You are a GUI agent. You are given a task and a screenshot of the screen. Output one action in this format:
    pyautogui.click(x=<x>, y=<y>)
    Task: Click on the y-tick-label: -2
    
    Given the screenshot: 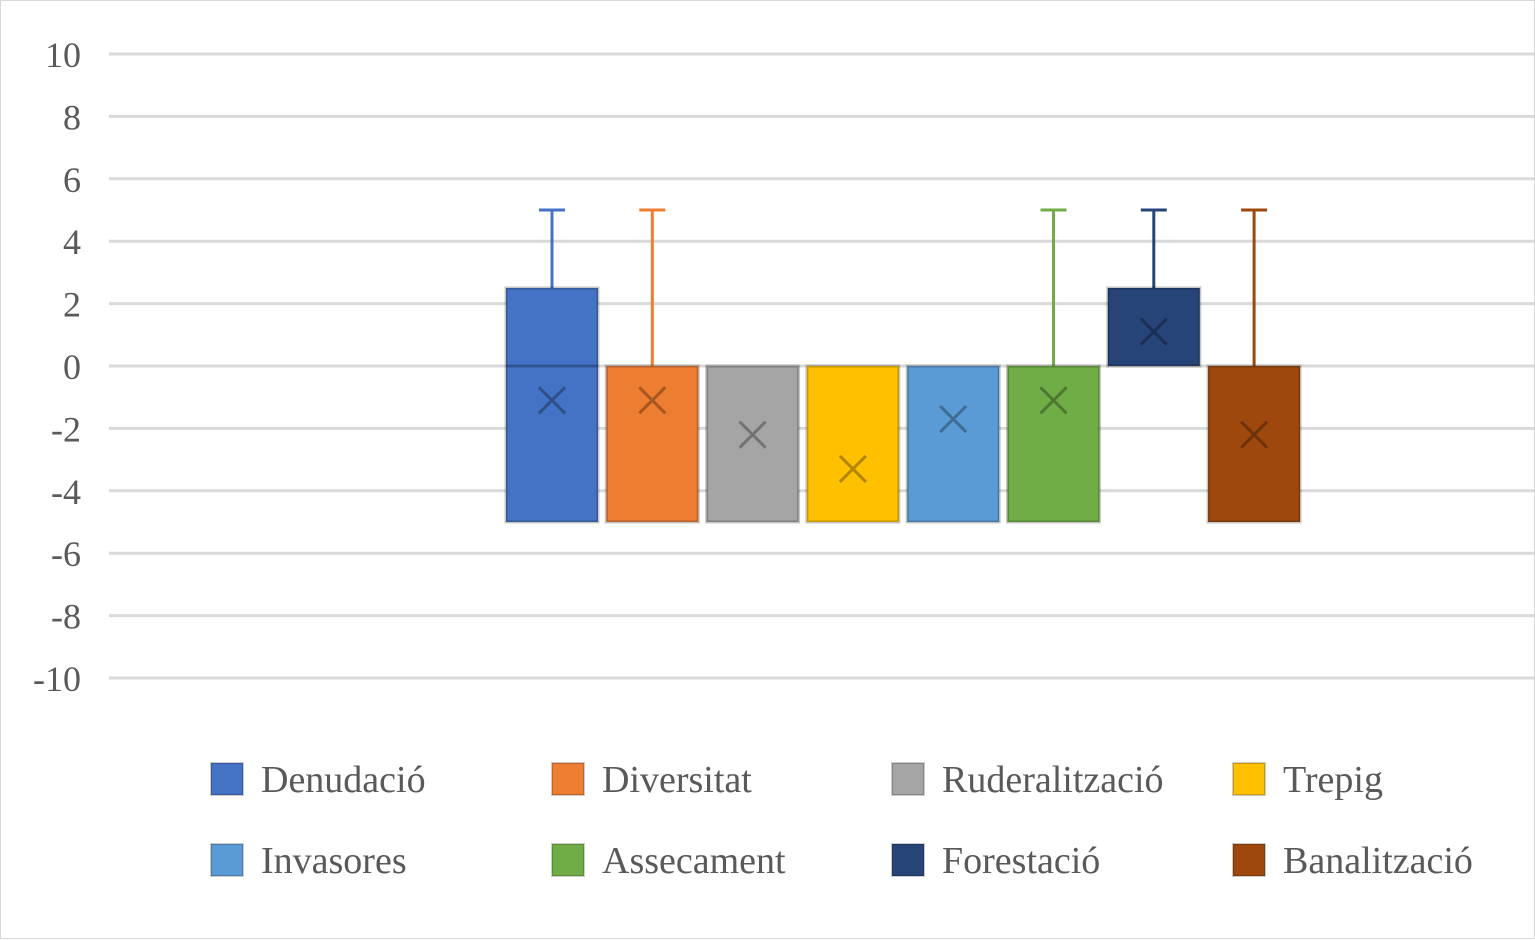 What is the action you would take?
    pyautogui.click(x=66, y=429)
    